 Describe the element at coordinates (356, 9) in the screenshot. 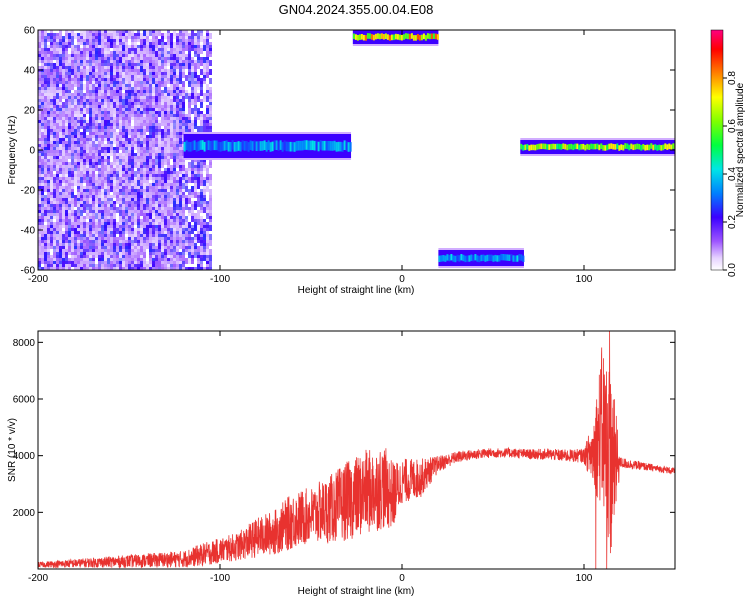

I see `chart-title: GN04.2024.355.00.04.E08` at that location.